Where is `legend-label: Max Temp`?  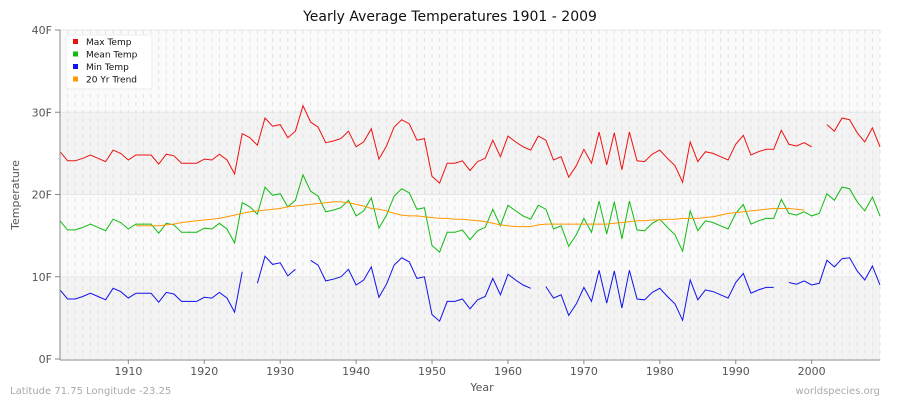 legend-label: Max Temp is located at coordinates (109, 43).